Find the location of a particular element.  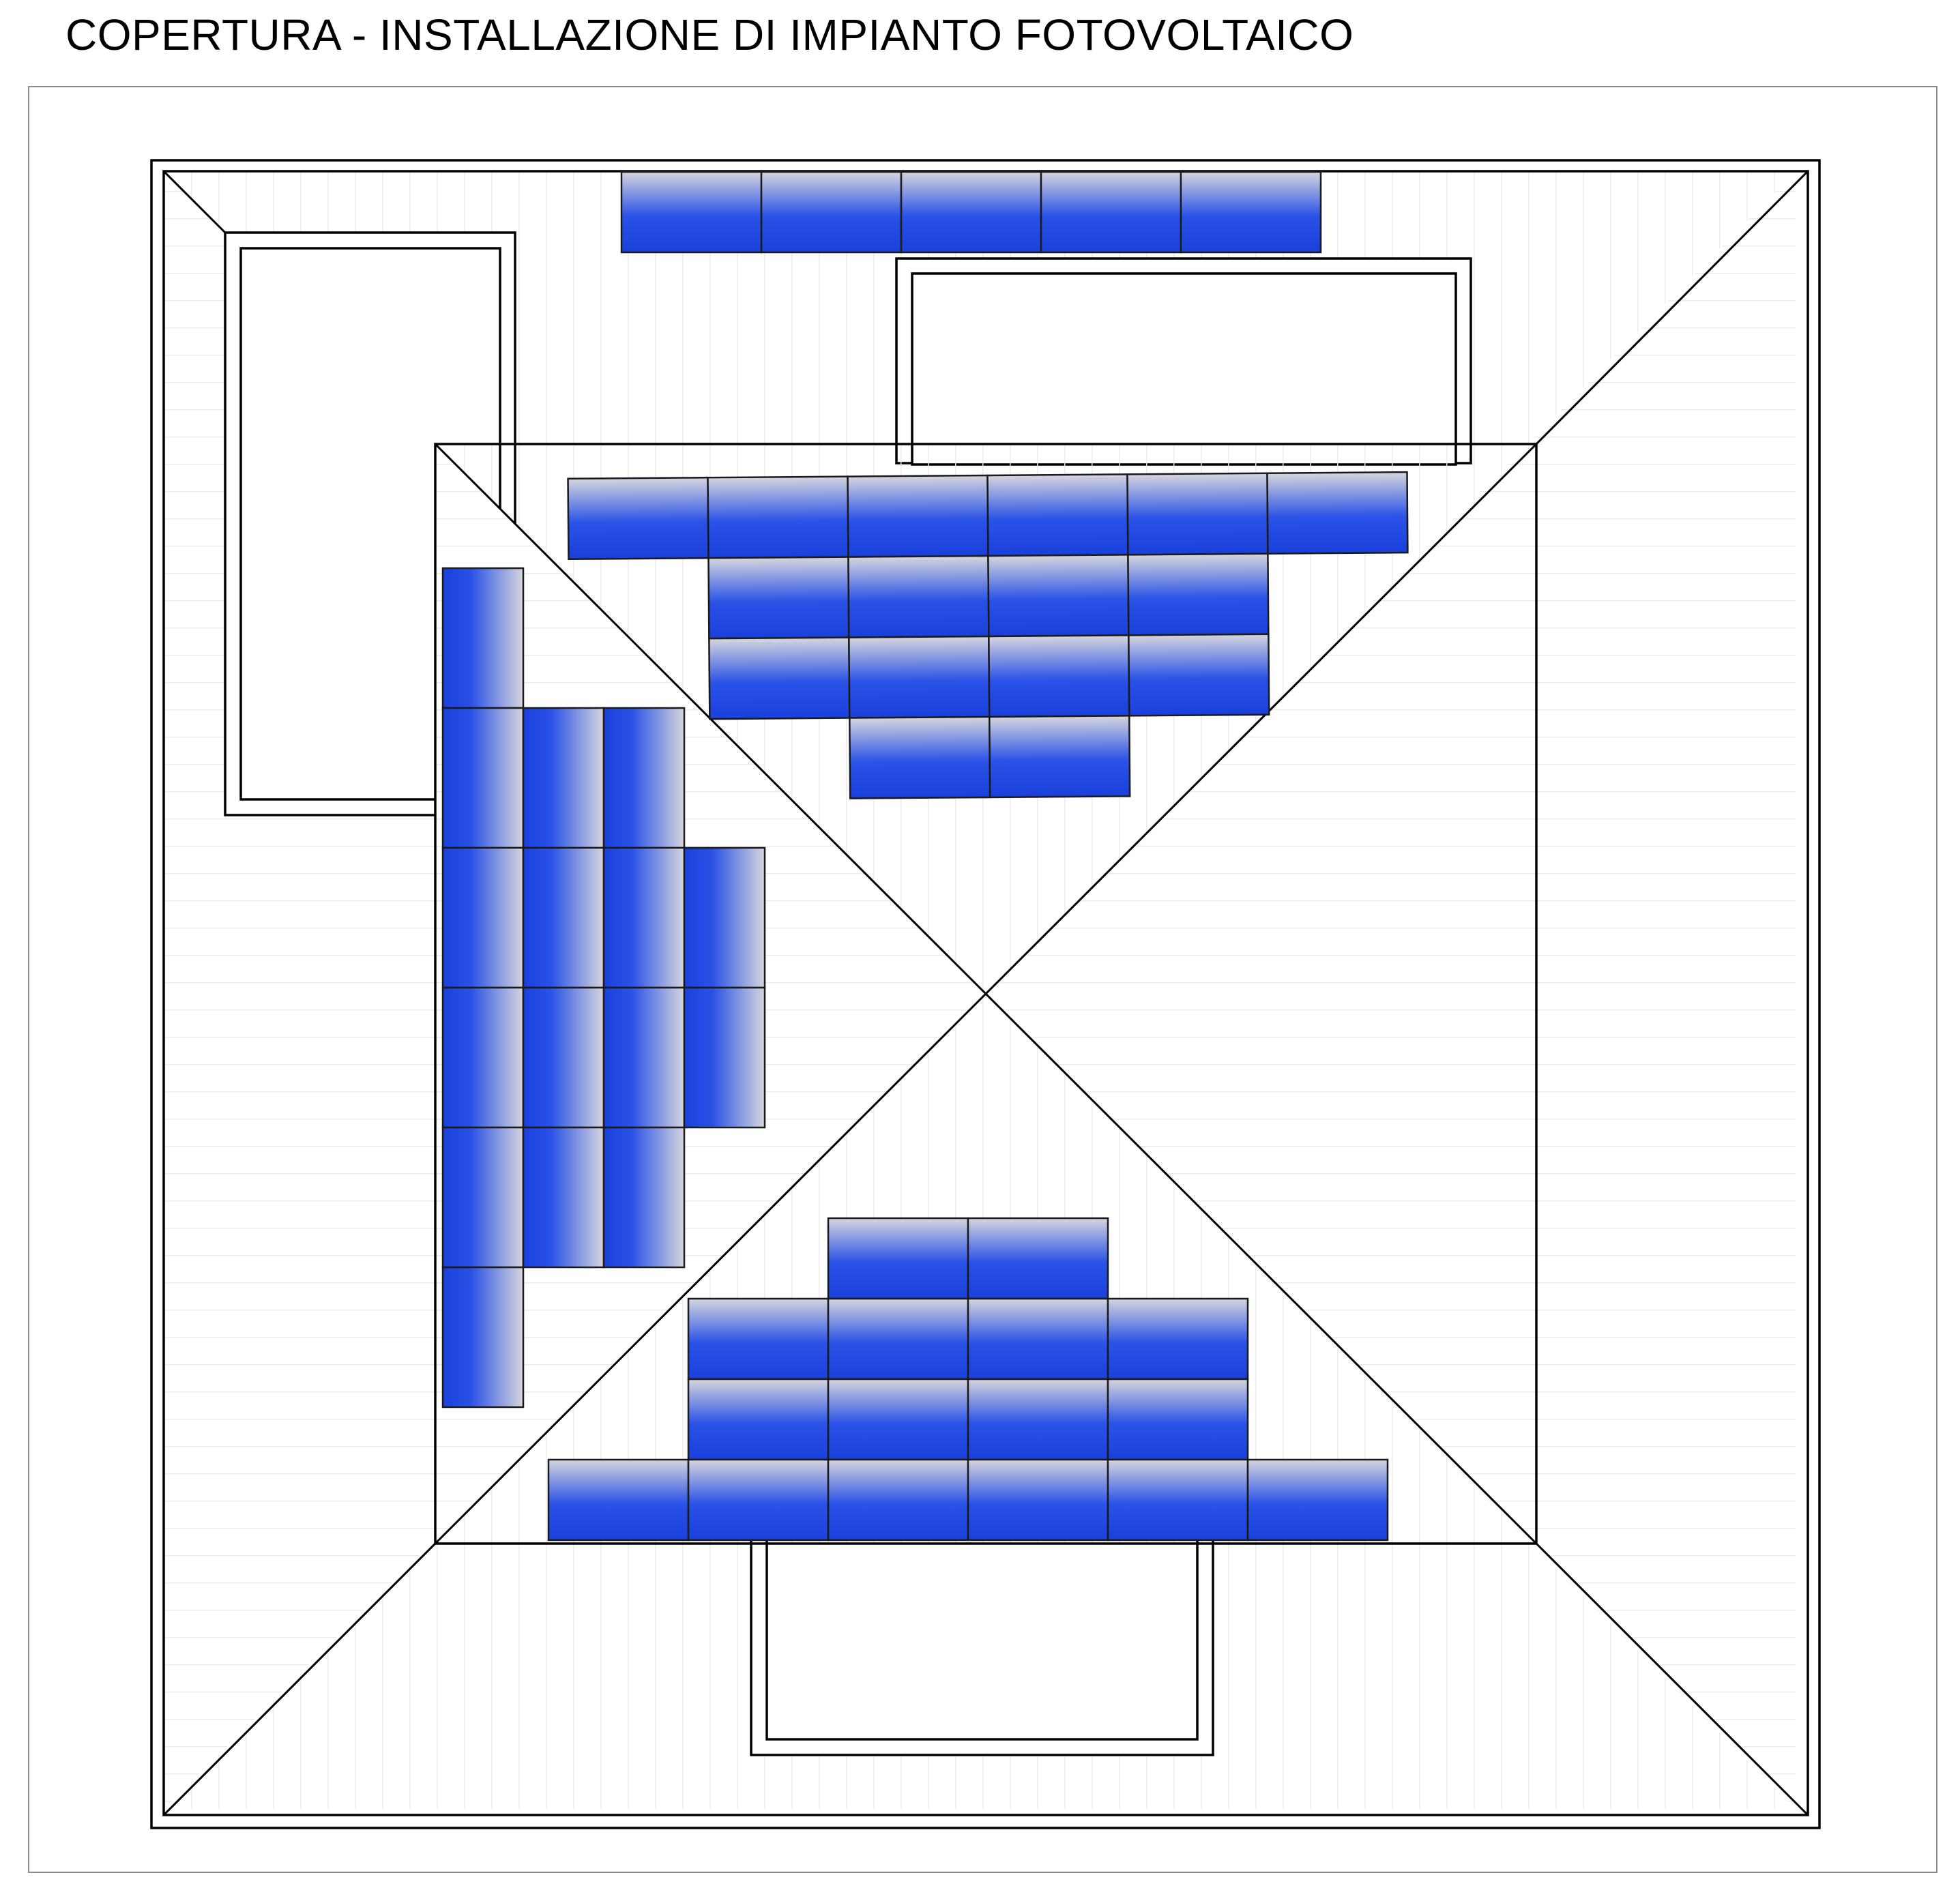

pv-group-lower-triangle is located at coordinates (968, 1380).